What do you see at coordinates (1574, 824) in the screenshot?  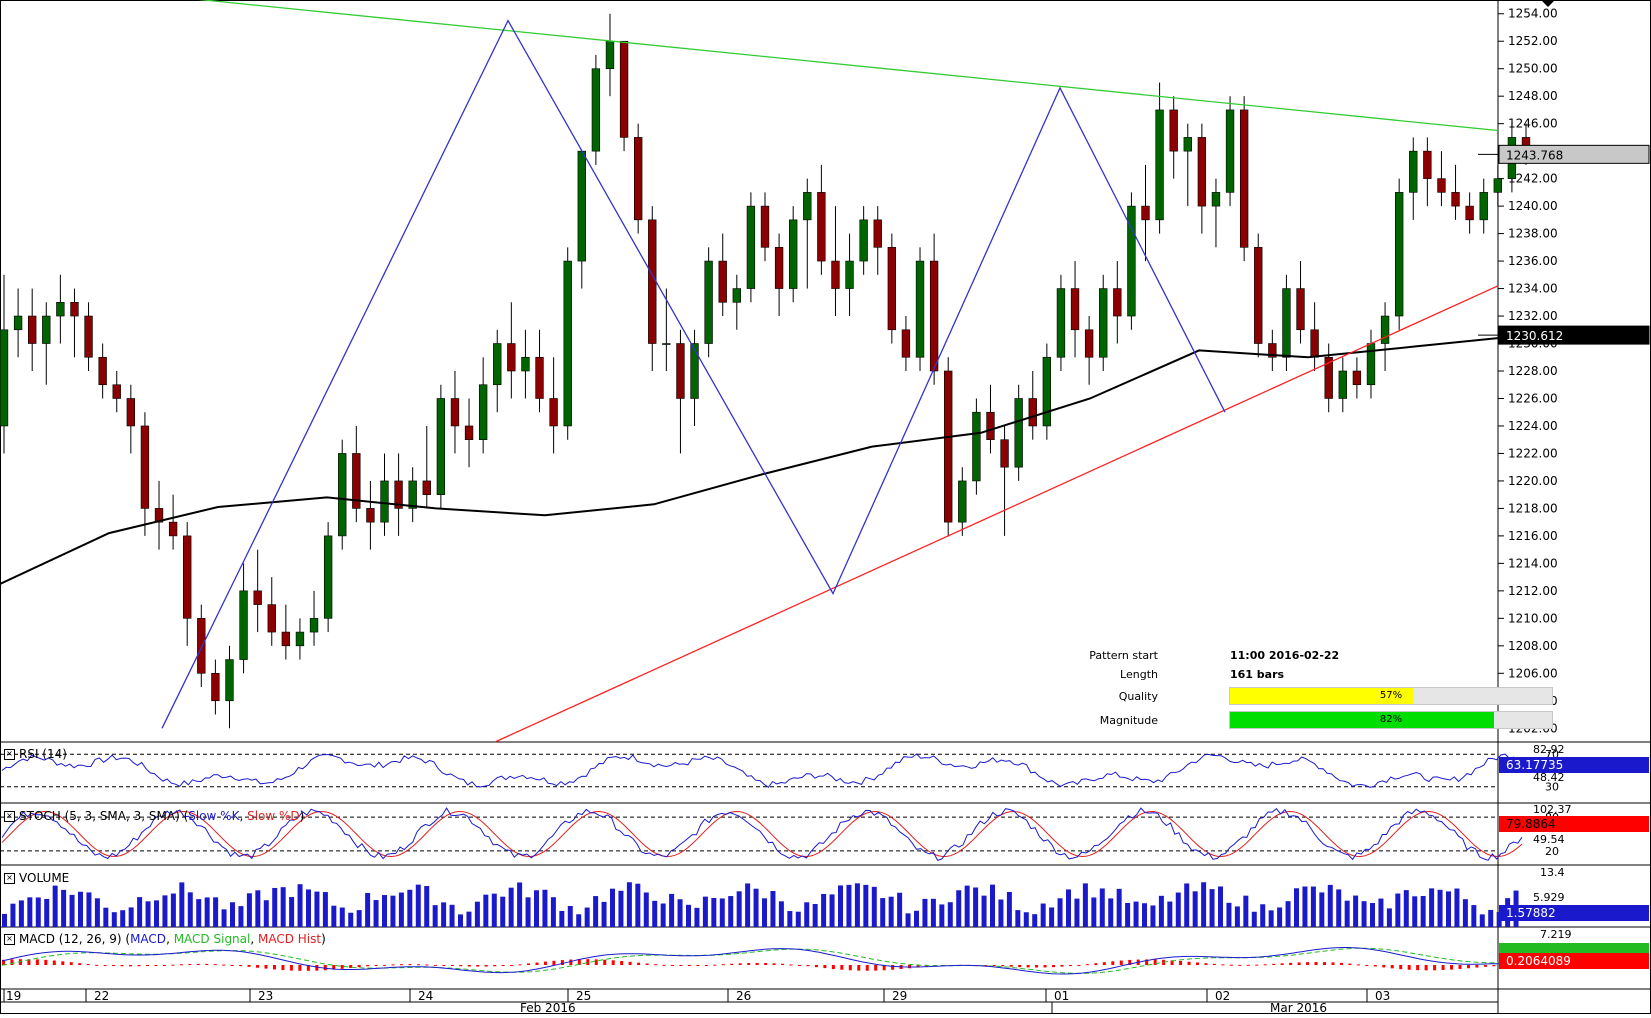 I see `stoch-value-box` at bounding box center [1574, 824].